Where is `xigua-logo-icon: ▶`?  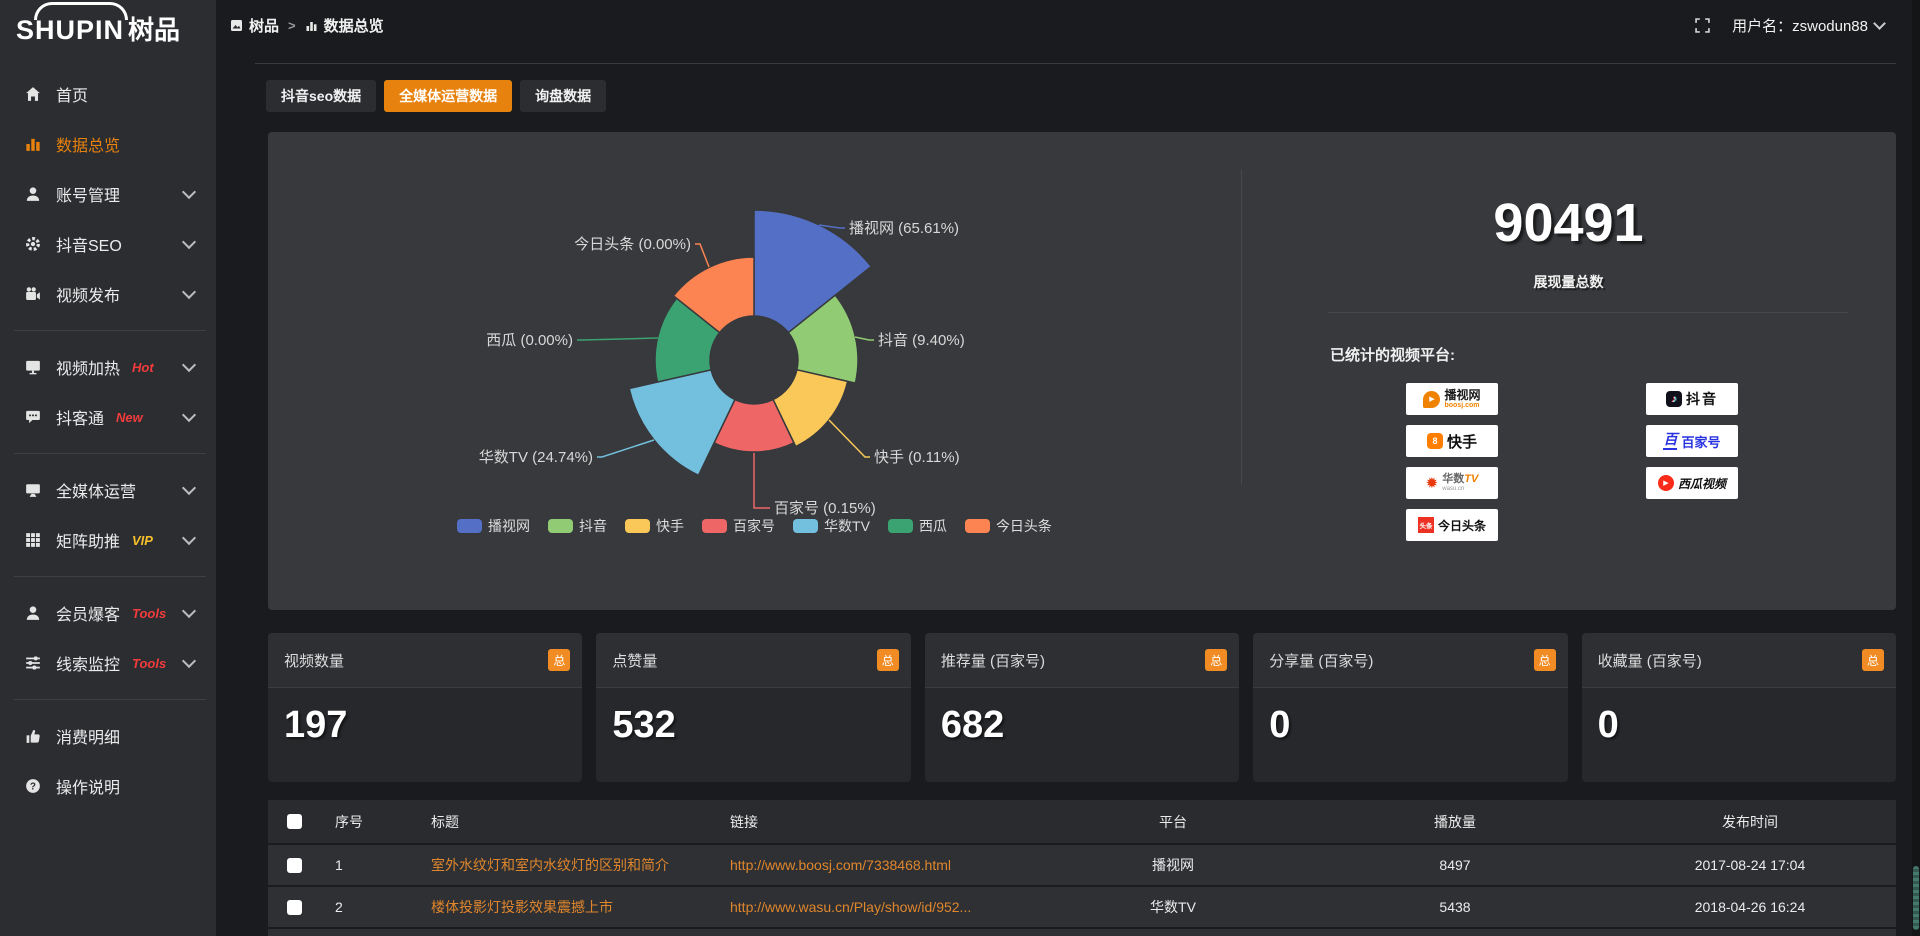
xigua-logo-icon: ▶ is located at coordinates (1665, 483).